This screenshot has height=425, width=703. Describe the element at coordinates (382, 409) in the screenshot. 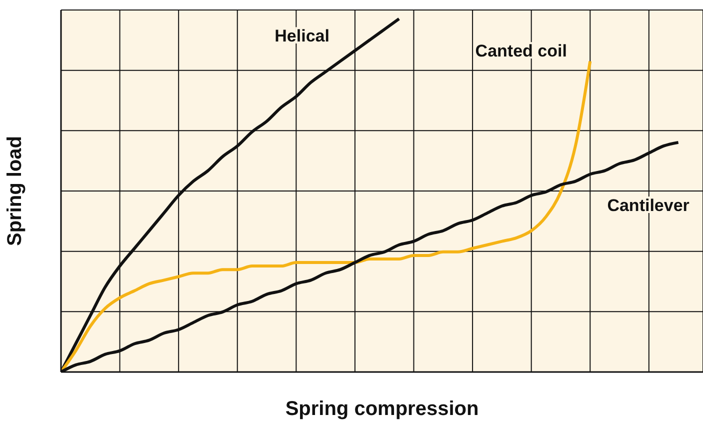

I see `x-axis-title: Spring compression` at that location.